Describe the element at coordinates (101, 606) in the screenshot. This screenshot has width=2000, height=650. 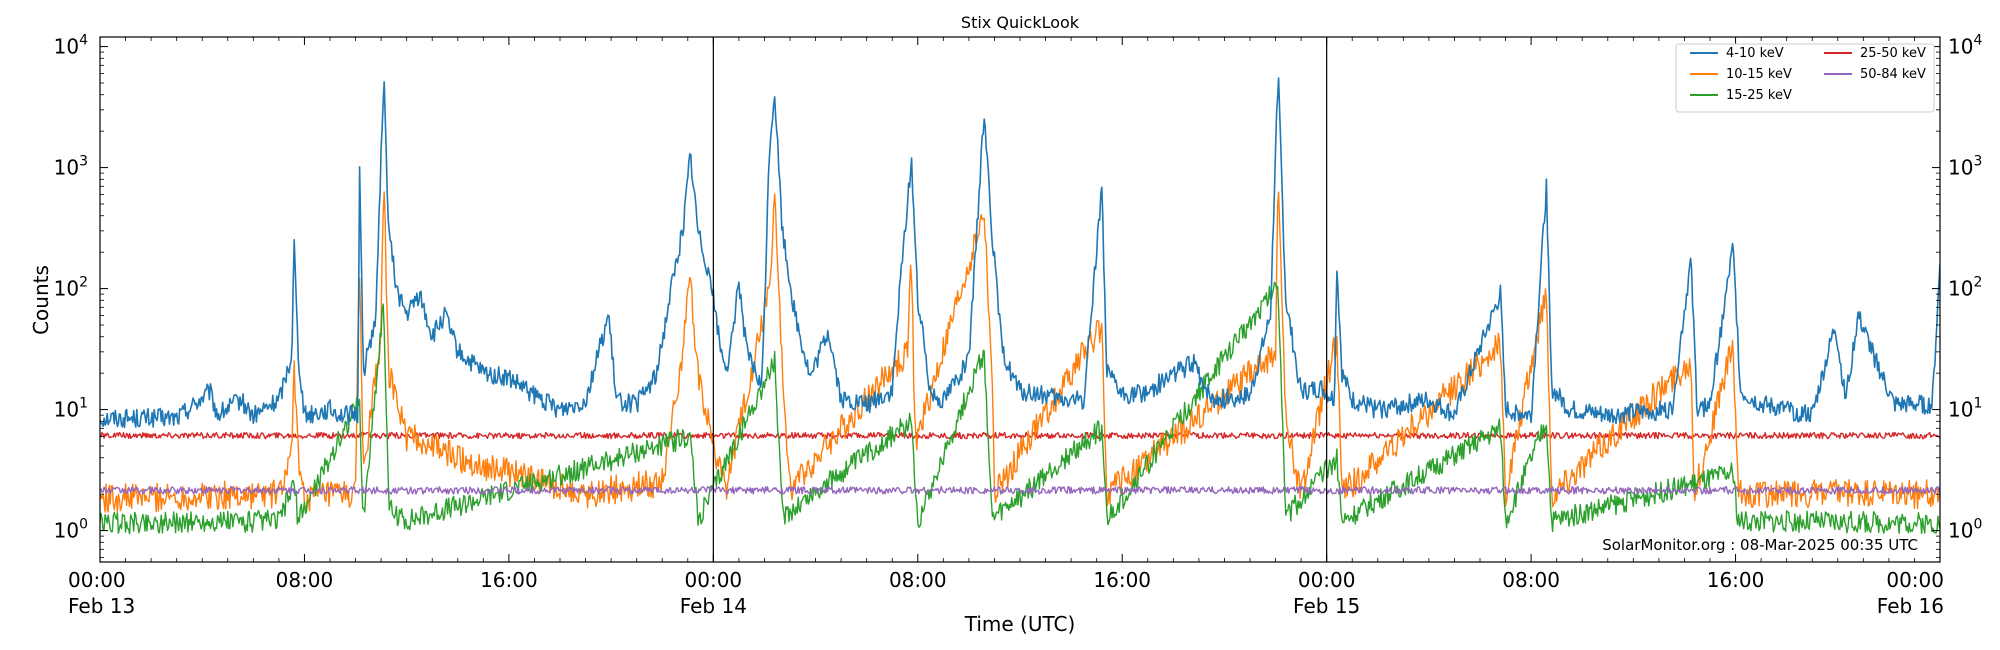
I see `x-tick-label-date: Feb 13` at that location.